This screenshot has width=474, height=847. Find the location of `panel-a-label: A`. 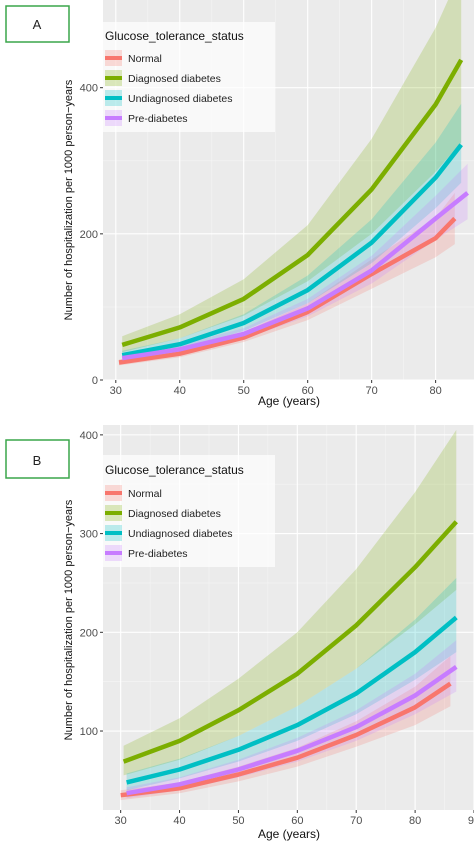

panel-a-label: A is located at coordinates (37, 24).